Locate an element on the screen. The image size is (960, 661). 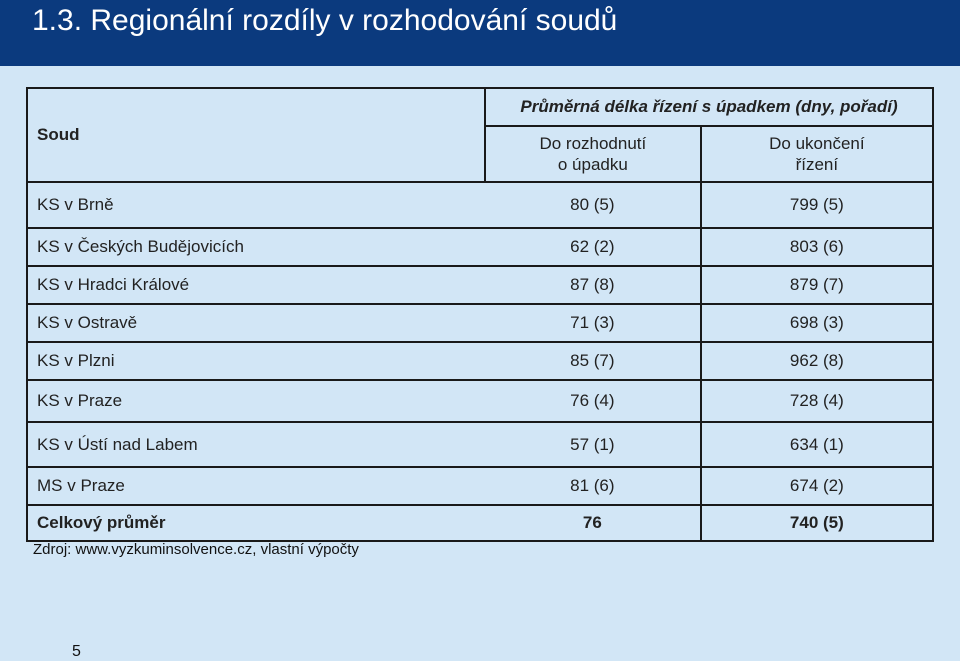
end-value: 674 (2) is located at coordinates (817, 486).